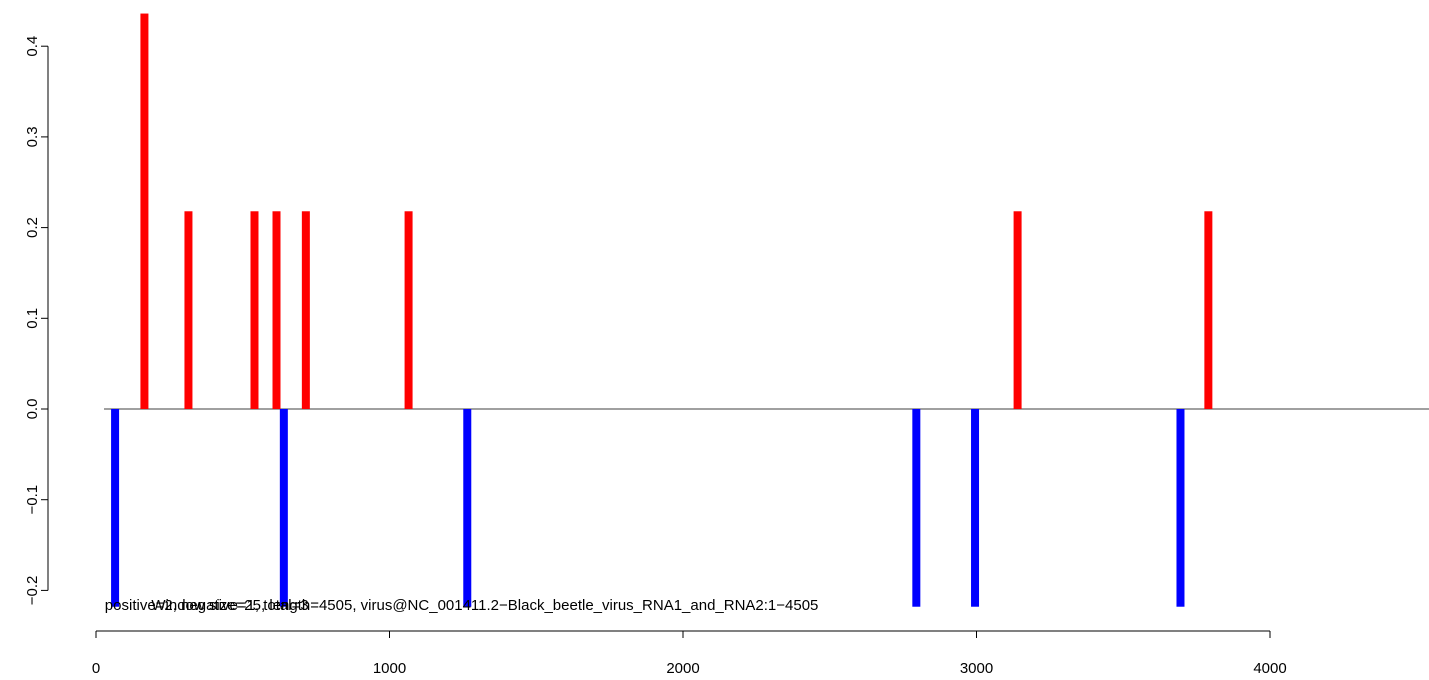 The height and width of the screenshot is (680, 1429). Describe the element at coordinates (32, 46) in the screenshot. I see `y-tick-label: 0.4` at that location.